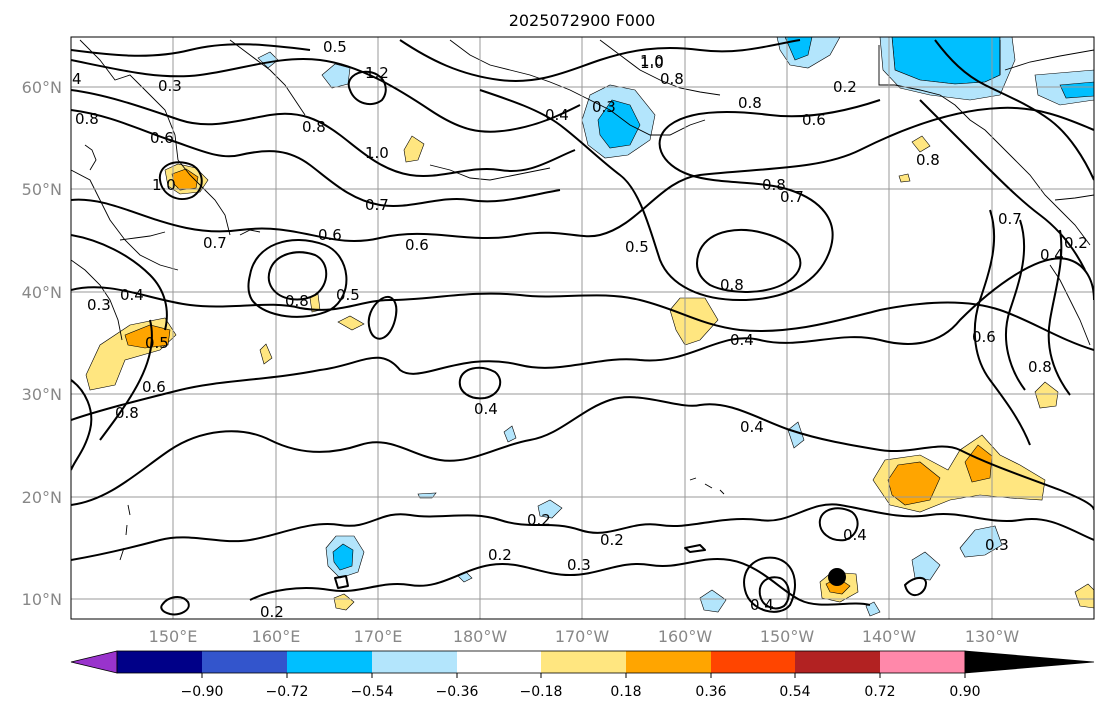 The width and height of the screenshot is (1105, 712). What do you see at coordinates (378, 636) in the screenshot?
I see `lon-label: 170°E` at bounding box center [378, 636].